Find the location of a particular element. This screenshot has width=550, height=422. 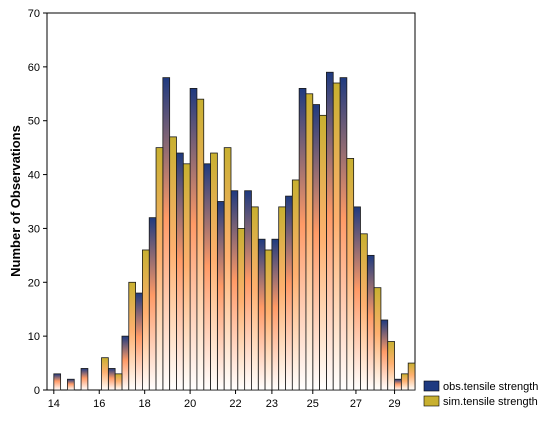

y-tick-label-4: 40 is located at coordinates (34, 176).